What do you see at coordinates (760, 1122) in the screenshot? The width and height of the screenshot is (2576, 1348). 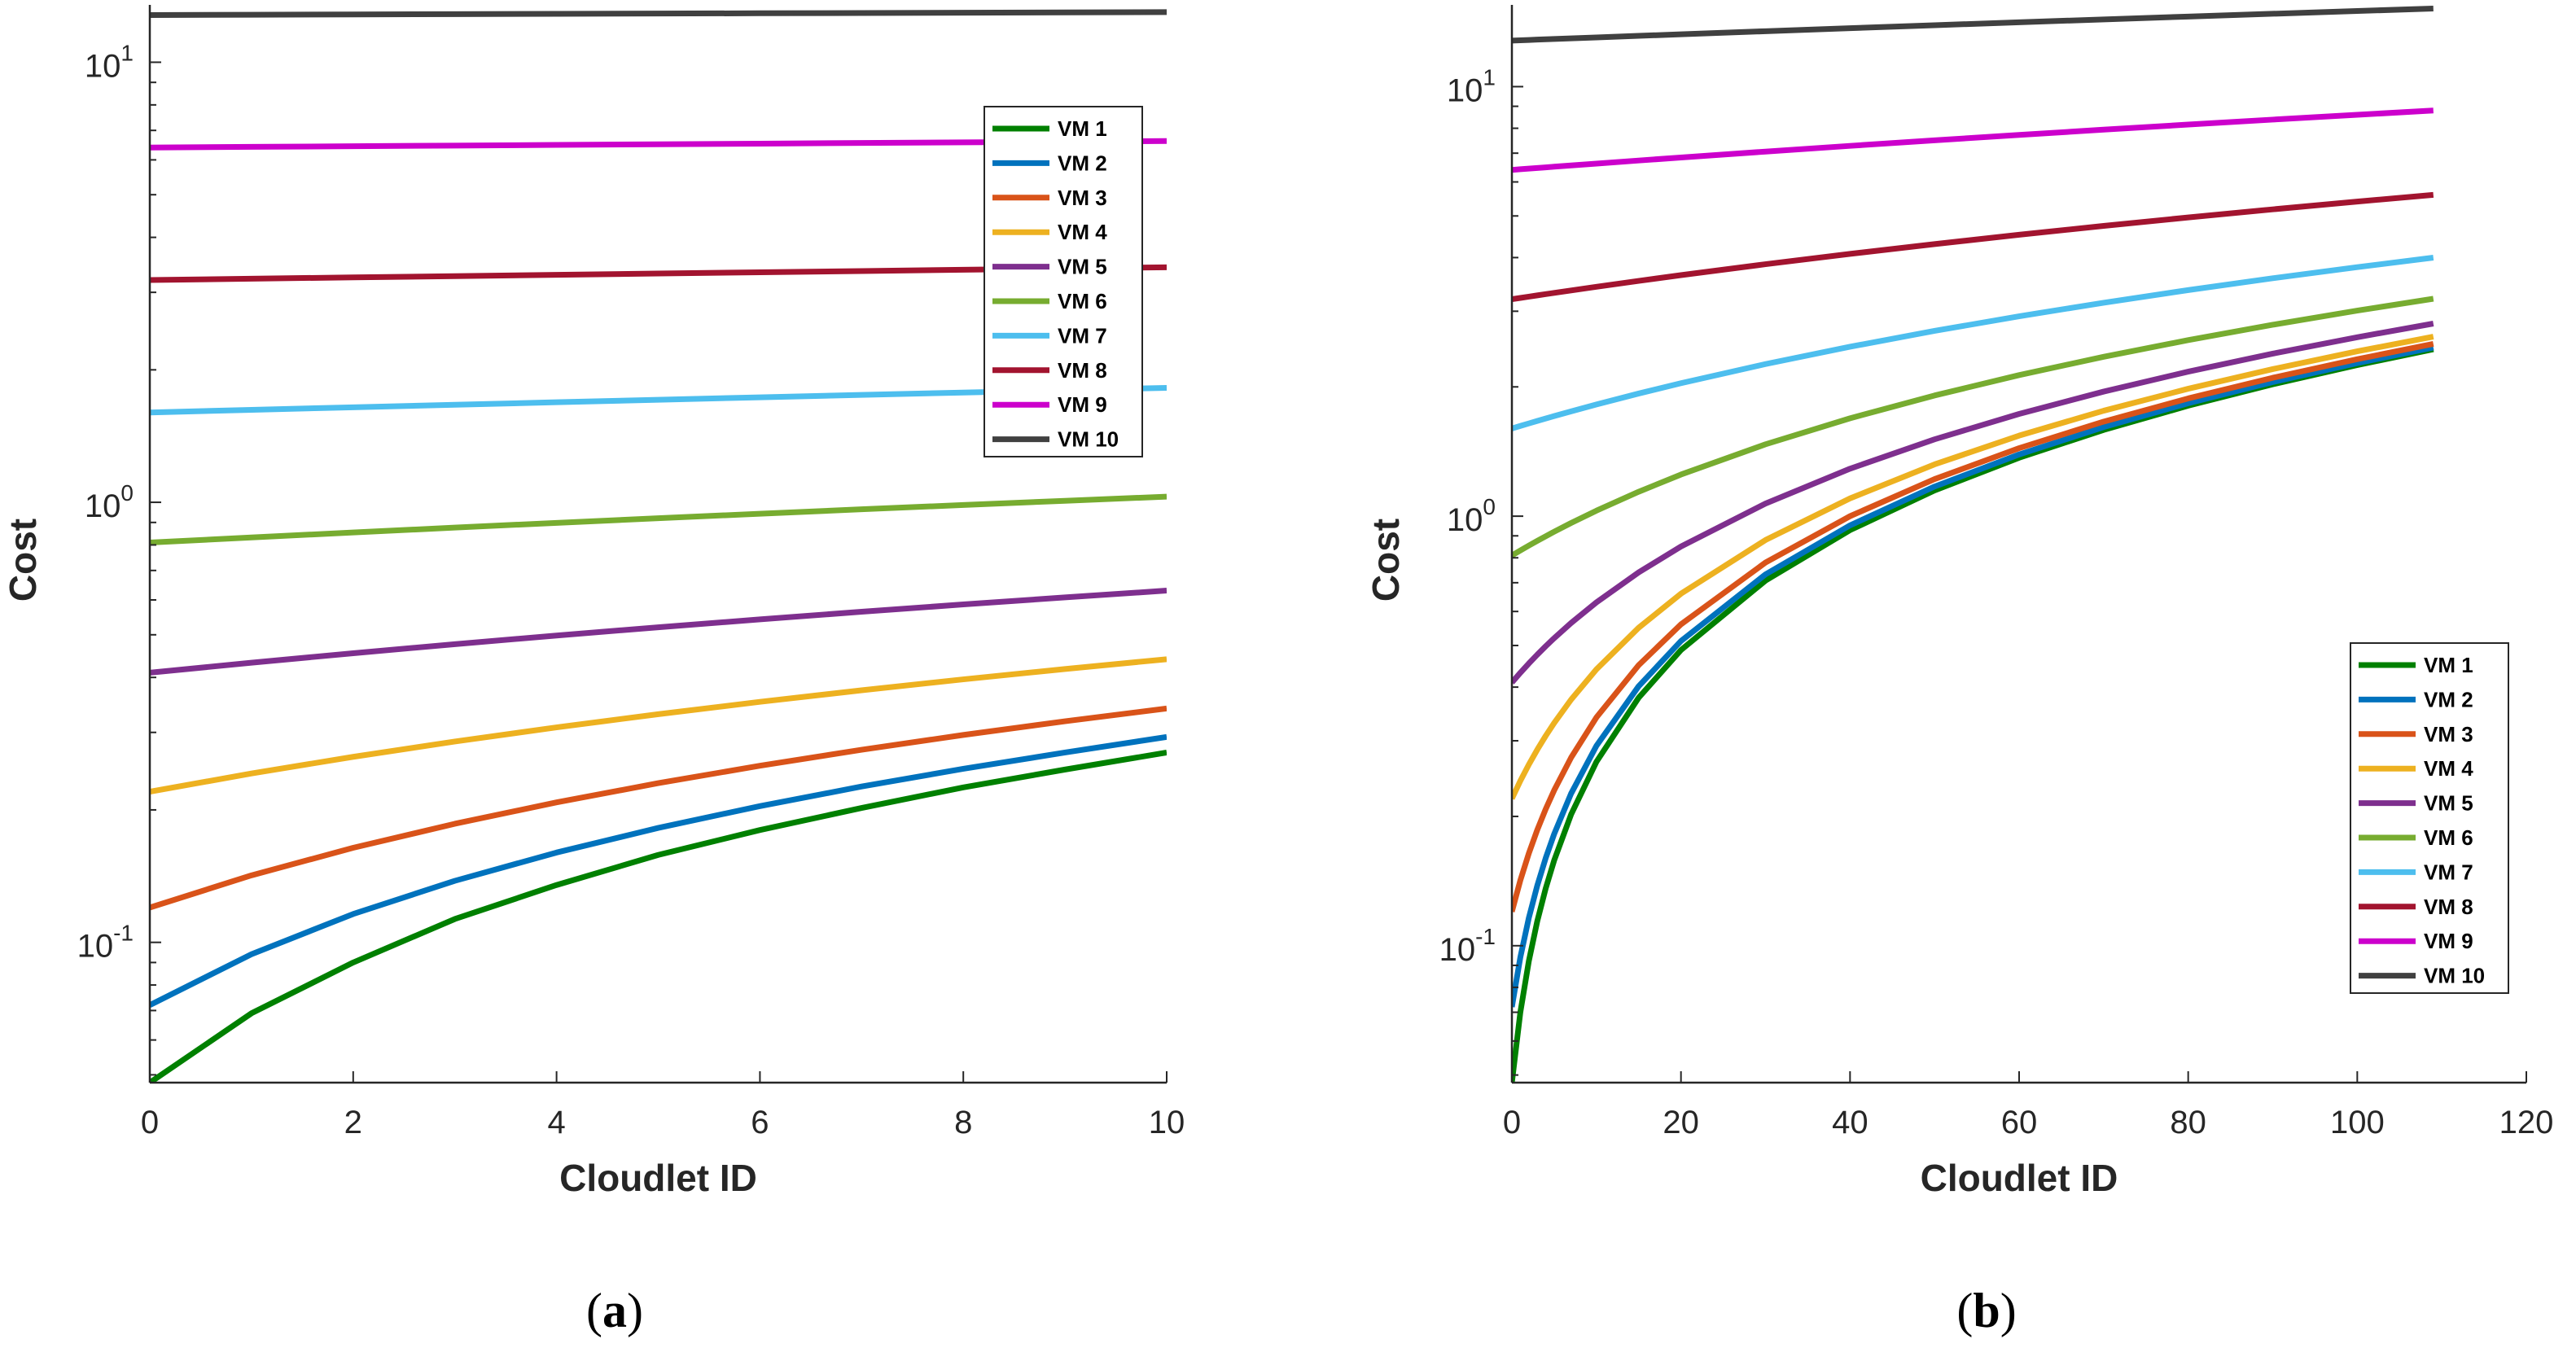 I see `x-tick-label: 6` at bounding box center [760, 1122].